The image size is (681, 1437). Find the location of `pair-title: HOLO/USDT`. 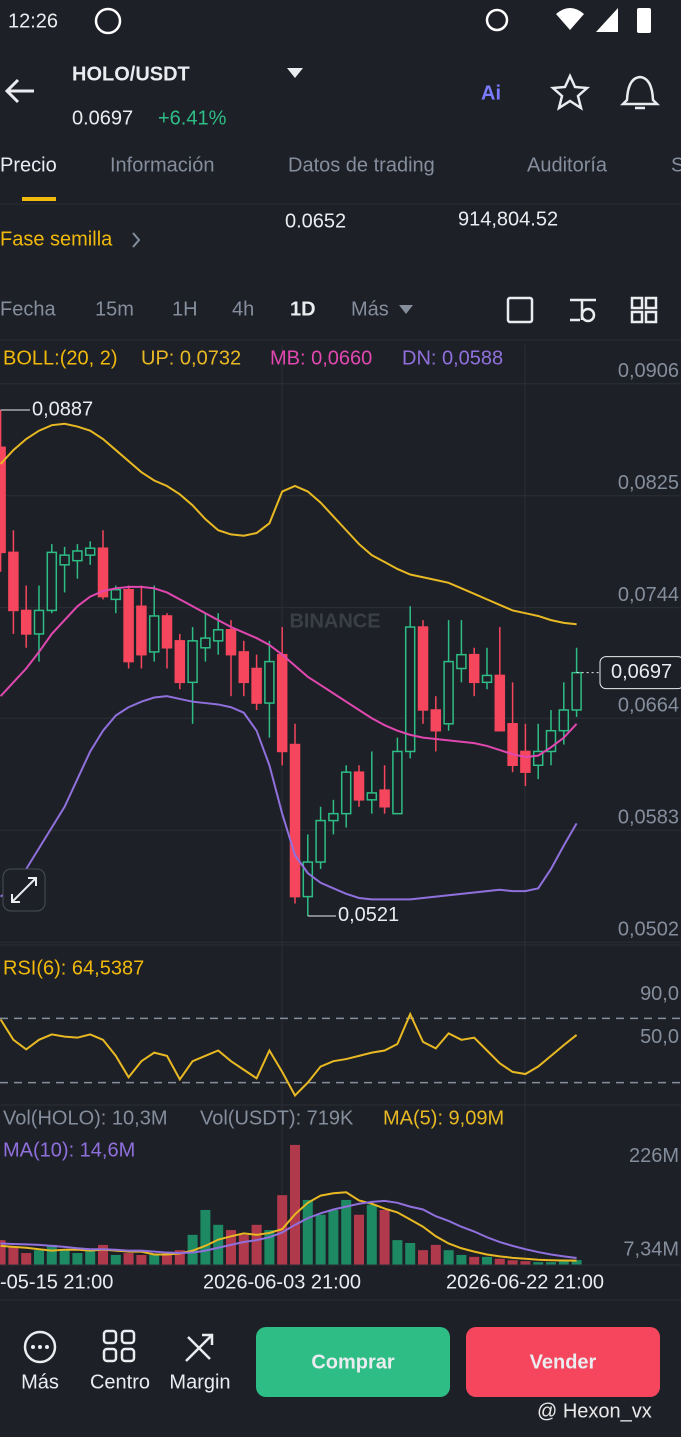

pair-title: HOLO/USDT is located at coordinates (131, 74).